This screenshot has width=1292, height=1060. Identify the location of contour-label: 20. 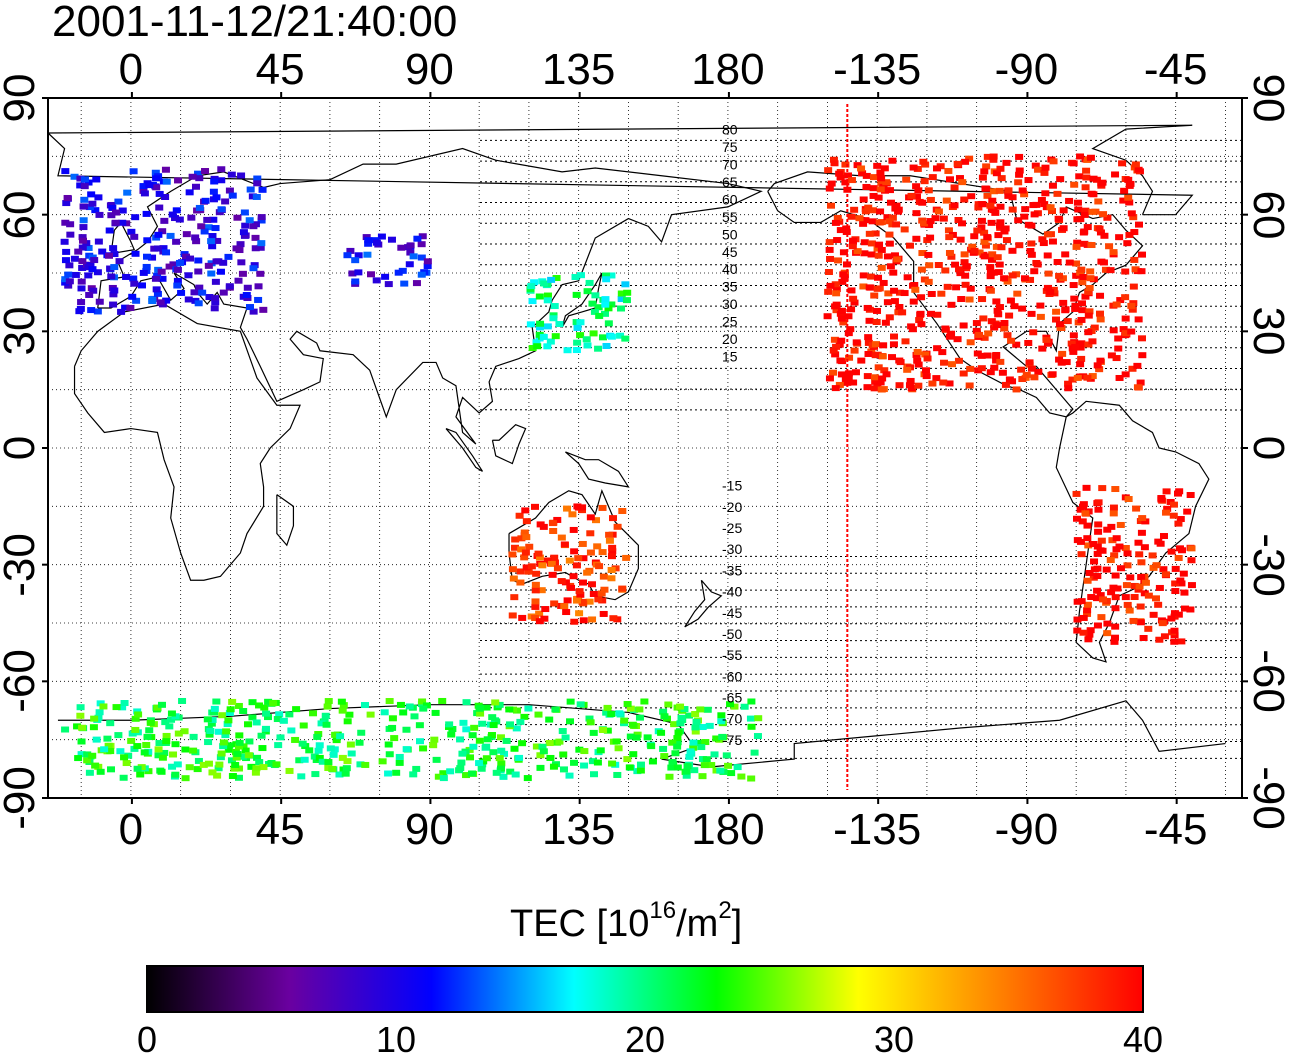
(730, 339).